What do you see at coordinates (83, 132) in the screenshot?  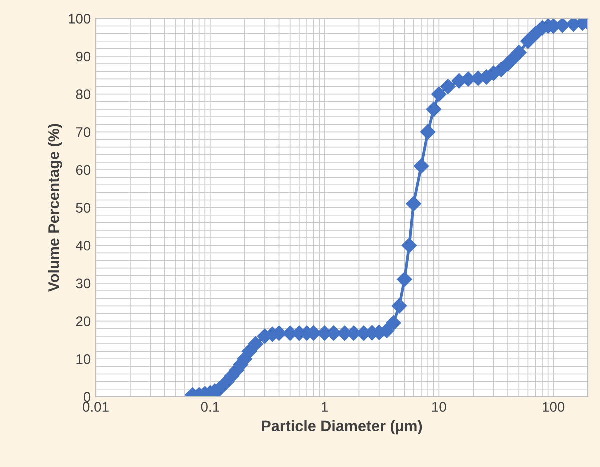 I see `y-tick-label: 70` at bounding box center [83, 132].